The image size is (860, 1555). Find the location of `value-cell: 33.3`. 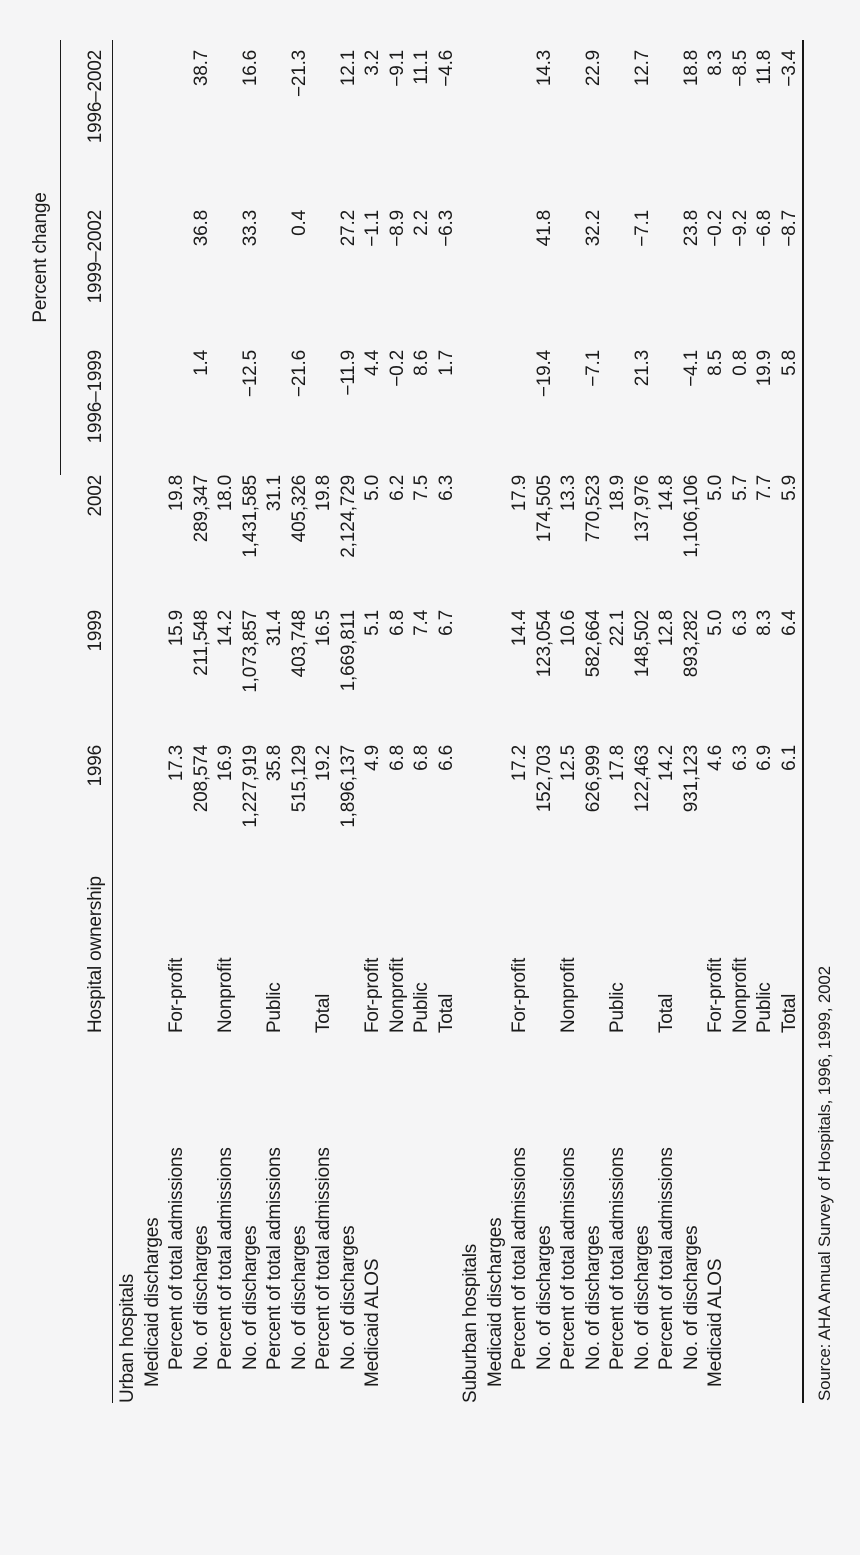

value-cell: 33.3 is located at coordinates (250, 228).